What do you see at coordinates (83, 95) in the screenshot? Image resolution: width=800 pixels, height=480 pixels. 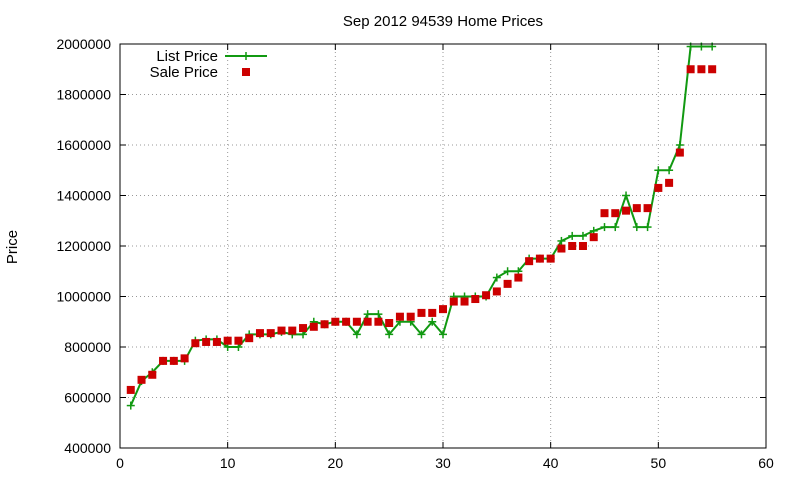 I see `y-tick-label: 1800000` at bounding box center [83, 95].